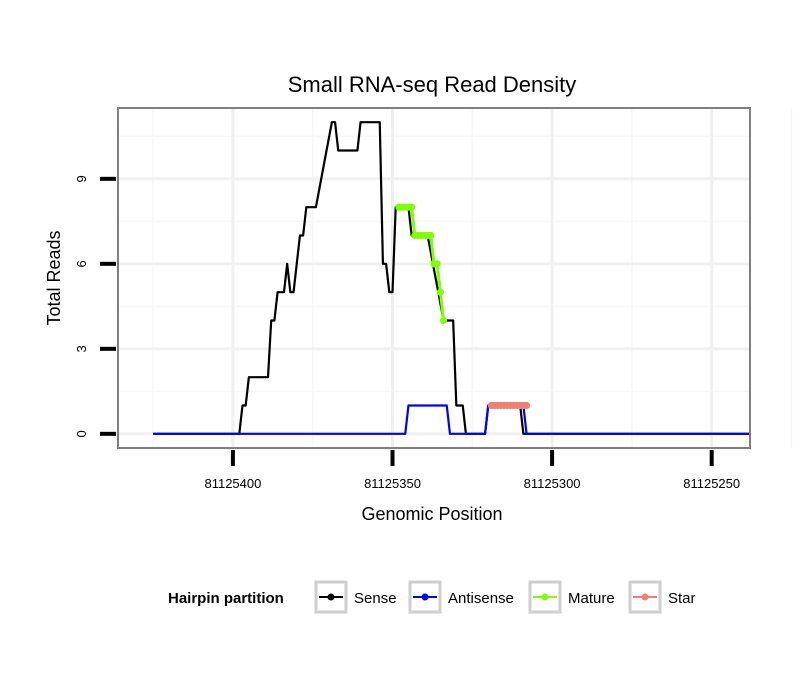 The height and width of the screenshot is (690, 810). Describe the element at coordinates (81, 178) in the screenshot. I see `y-tick-label: 9` at that location.